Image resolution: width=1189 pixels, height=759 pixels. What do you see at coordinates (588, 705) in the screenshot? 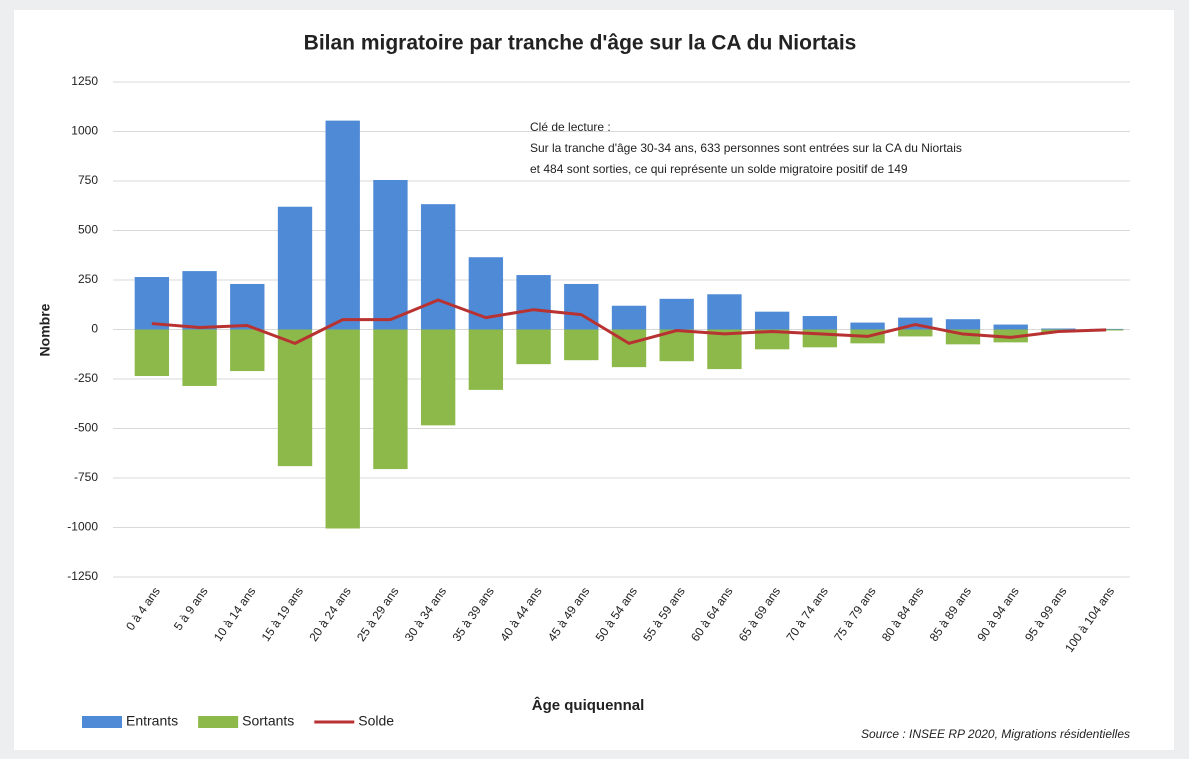
I see `x-axis-label: Âge quiquennal` at bounding box center [588, 705].